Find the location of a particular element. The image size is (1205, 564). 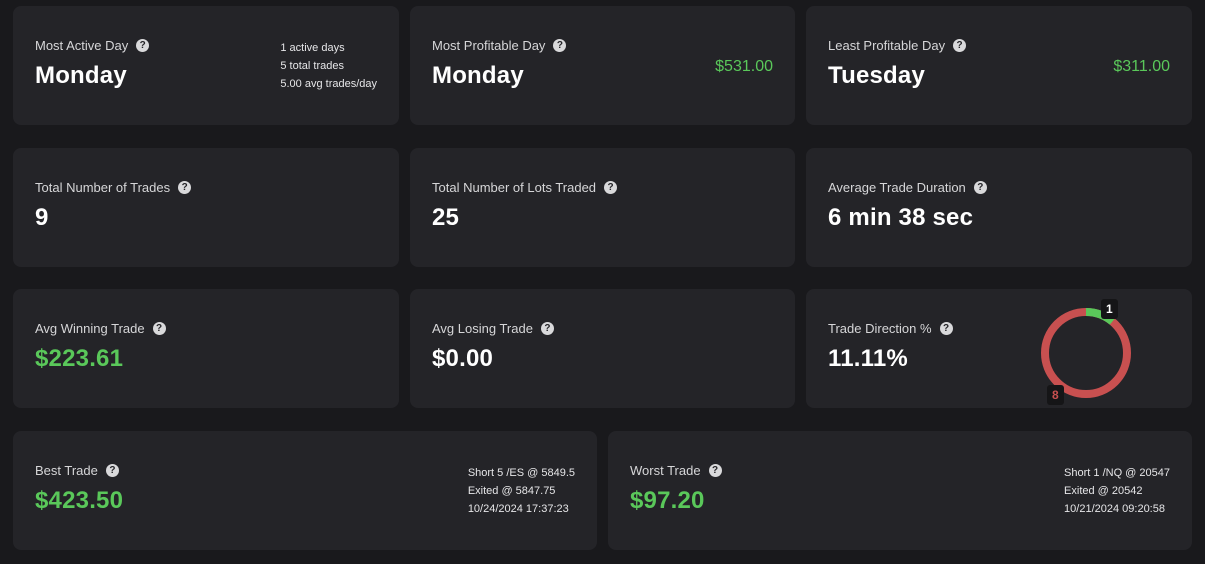

least-profitable-day-amount: $311.00 is located at coordinates (1141, 66).